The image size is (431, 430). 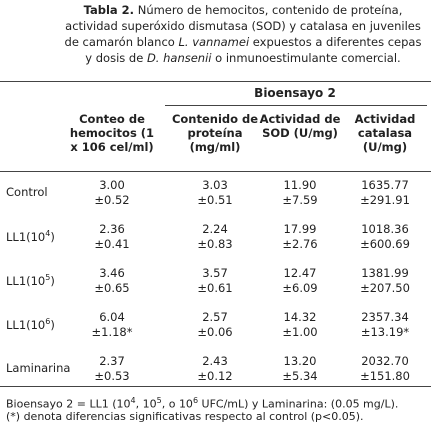 I want to click on cell-mean: 3.03, so click(x=215, y=185).